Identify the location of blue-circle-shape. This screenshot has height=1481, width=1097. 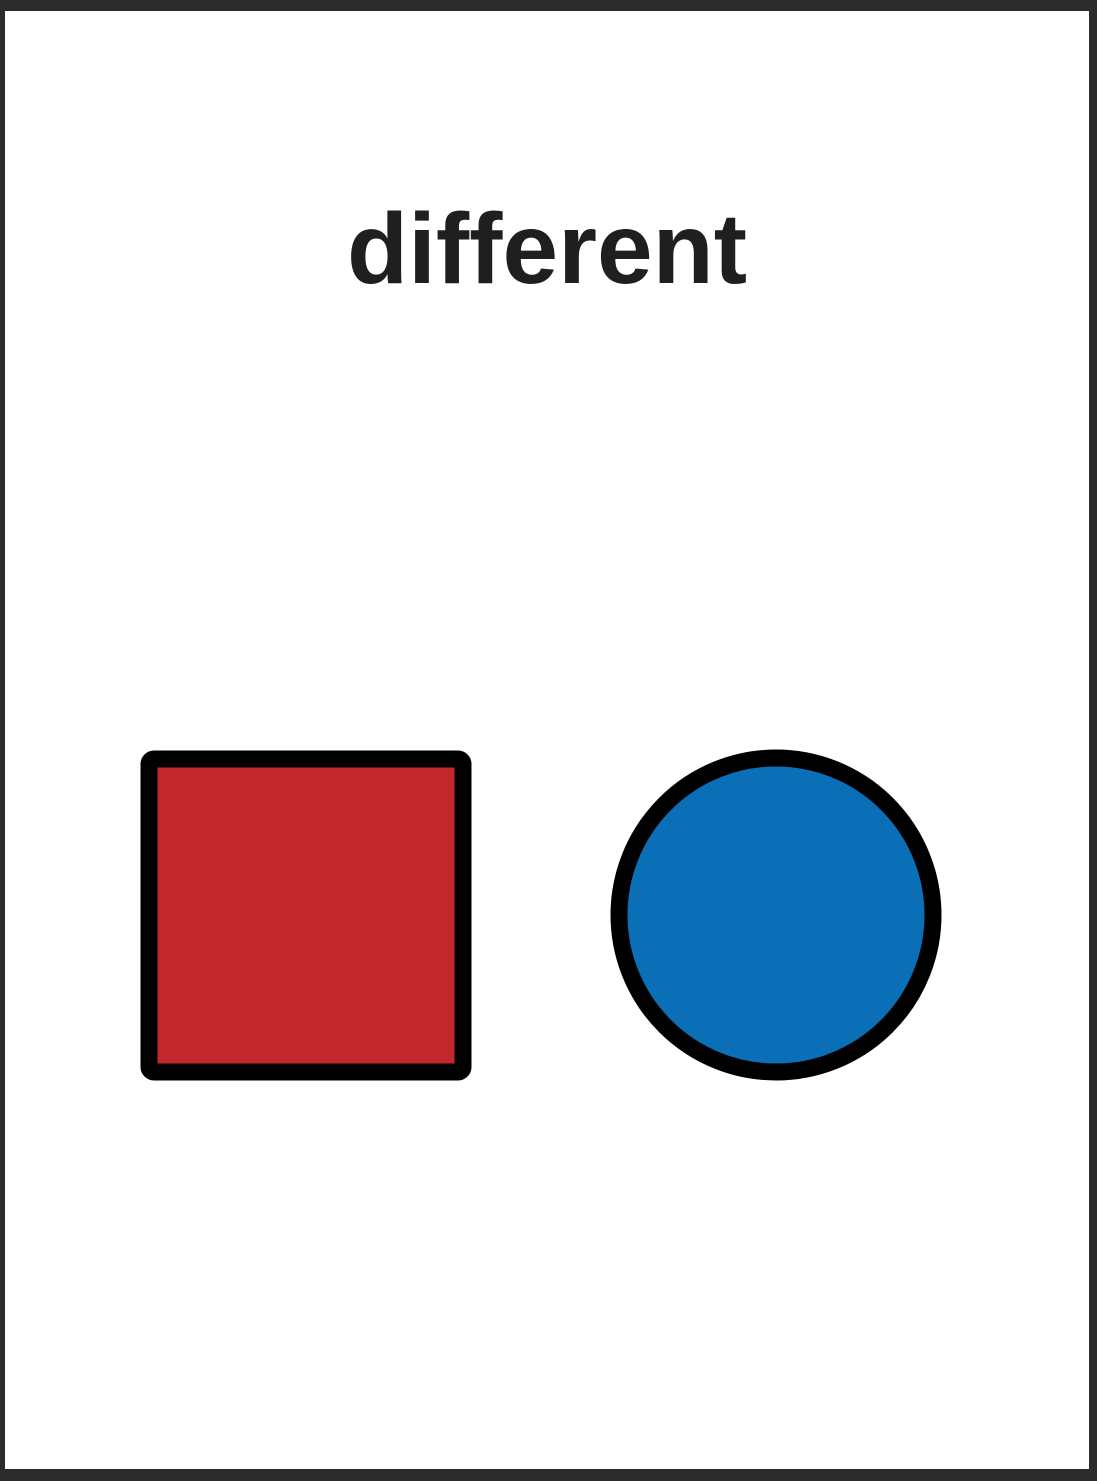
(776, 915).